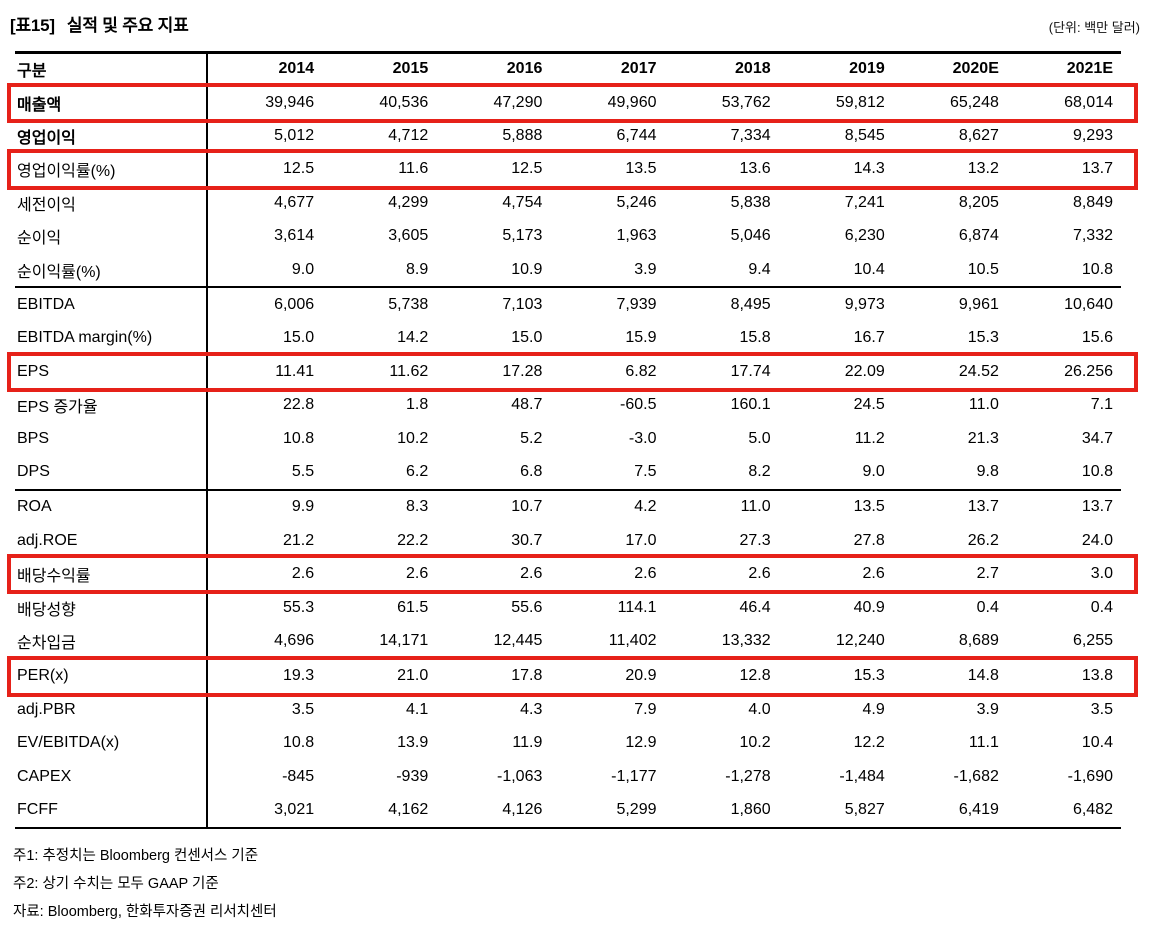  Describe the element at coordinates (975, 68) in the screenshot. I see `column-header: 2020E` at that location.